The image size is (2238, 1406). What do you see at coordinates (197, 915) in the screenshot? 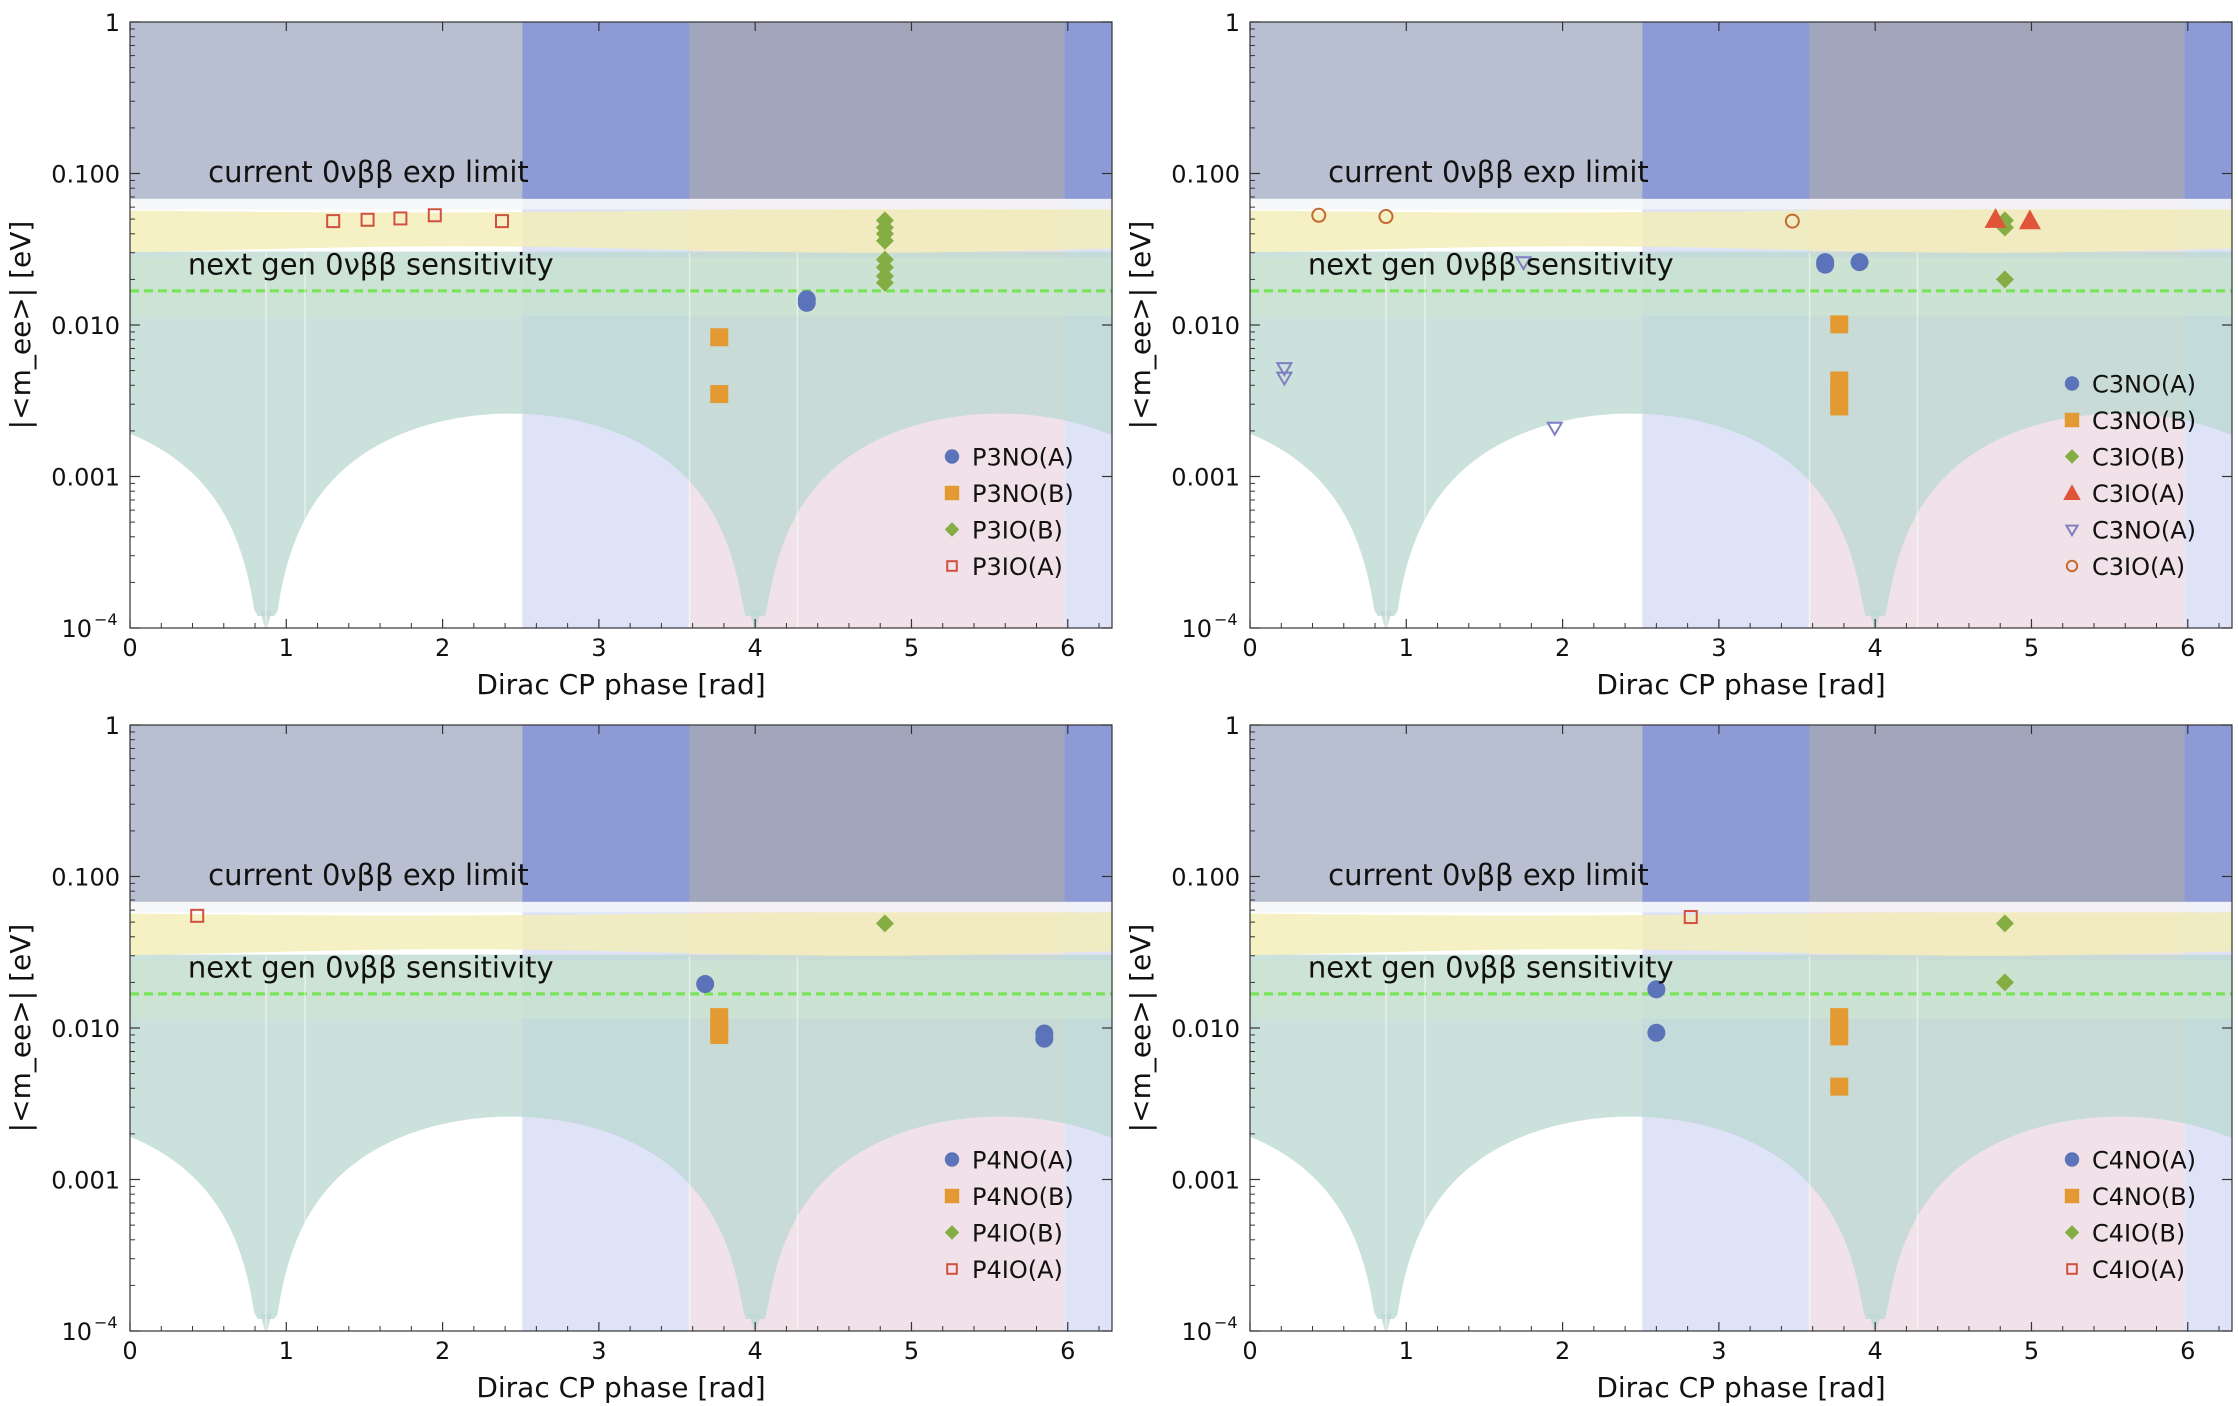
I see `series-P4IO(A)` at bounding box center [197, 915].